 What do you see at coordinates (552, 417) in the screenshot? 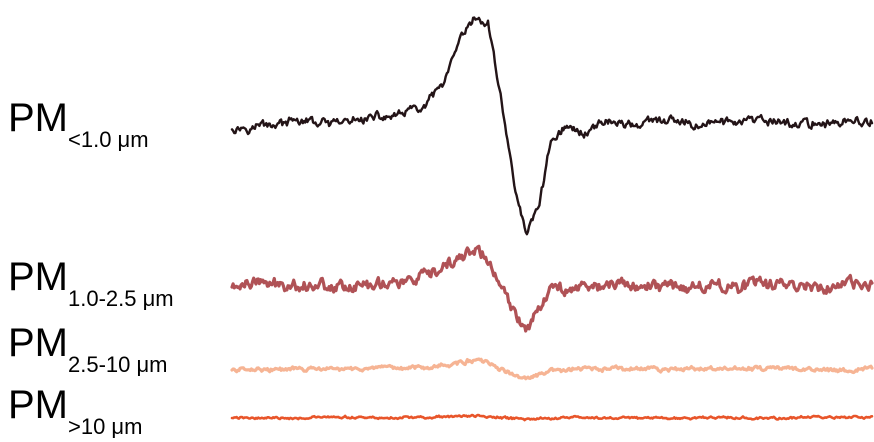
I see `trace-pm-gt10` at bounding box center [552, 417].